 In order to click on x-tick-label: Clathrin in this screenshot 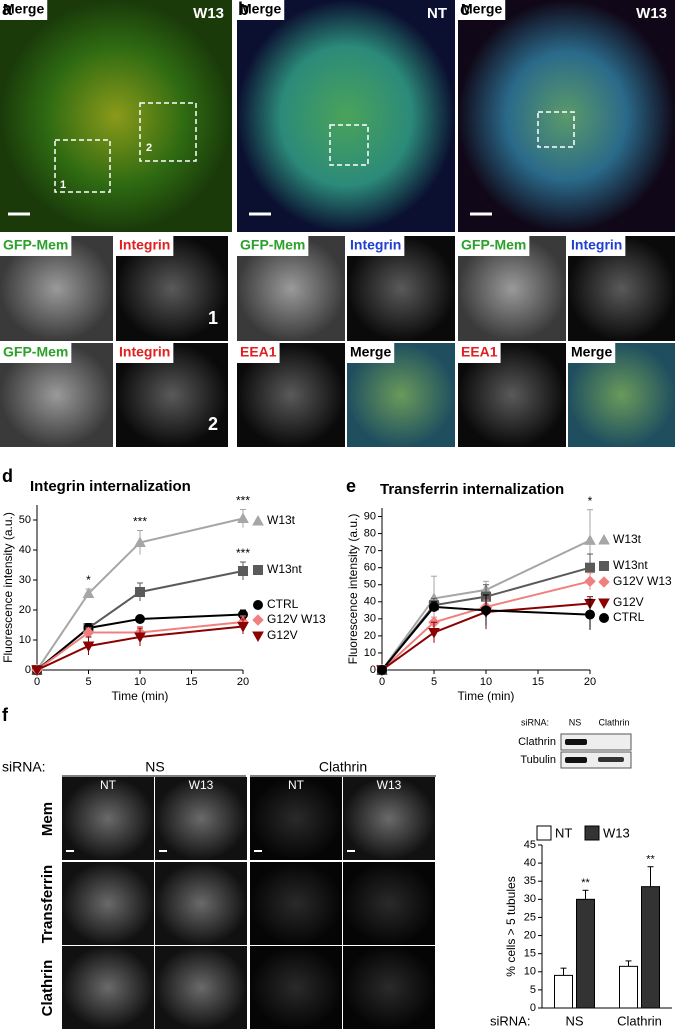, I will do `click(639, 1020)`.